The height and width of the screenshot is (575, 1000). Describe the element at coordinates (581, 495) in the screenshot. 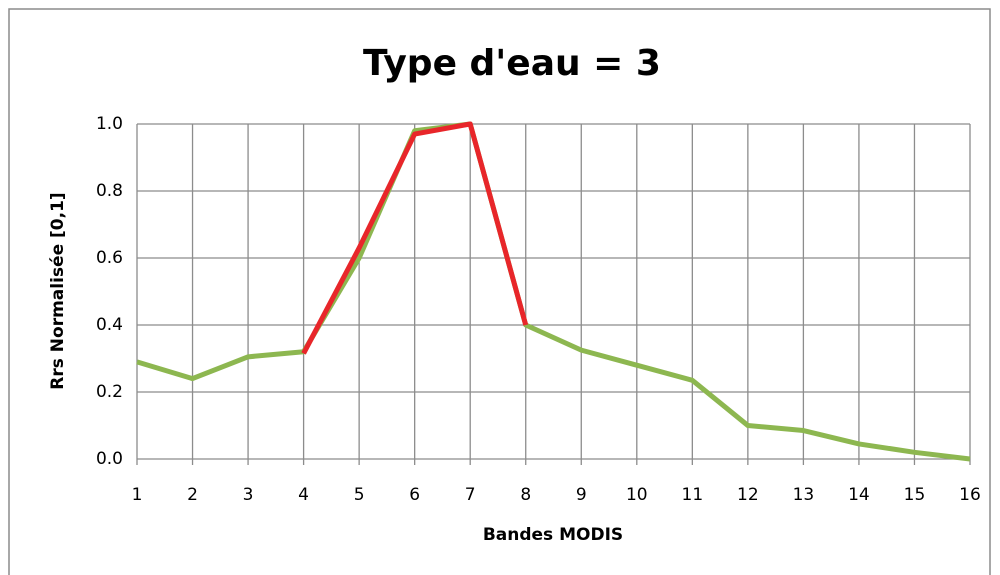

I see `x-tick-label: 9` at that location.